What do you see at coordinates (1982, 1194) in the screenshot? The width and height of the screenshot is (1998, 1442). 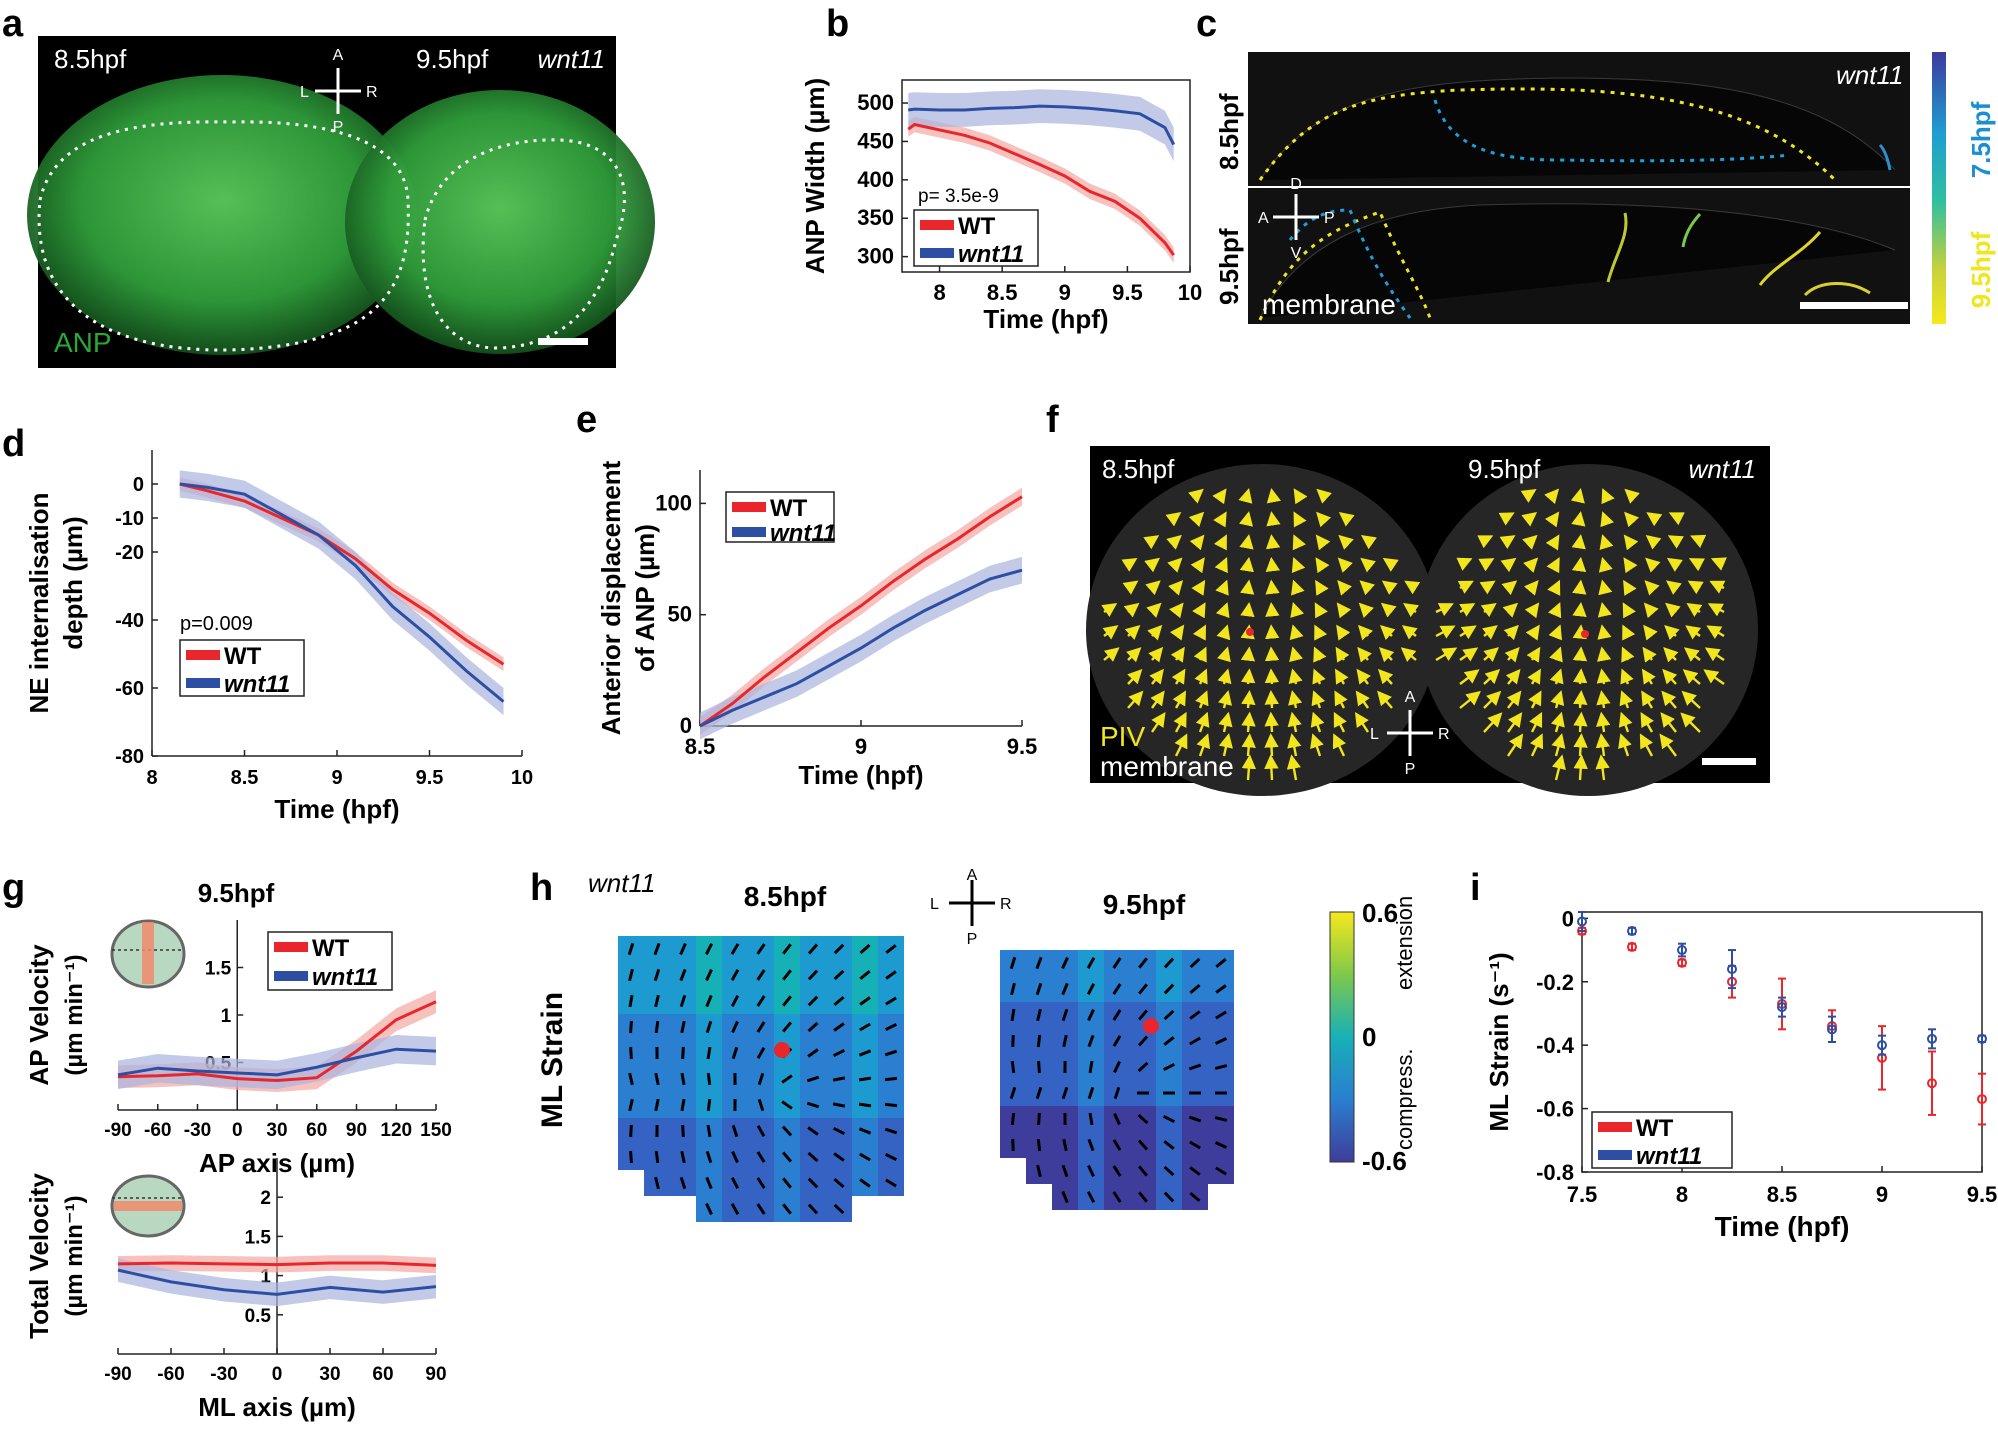 I see `i-xtick-label: 9.5` at bounding box center [1982, 1194].